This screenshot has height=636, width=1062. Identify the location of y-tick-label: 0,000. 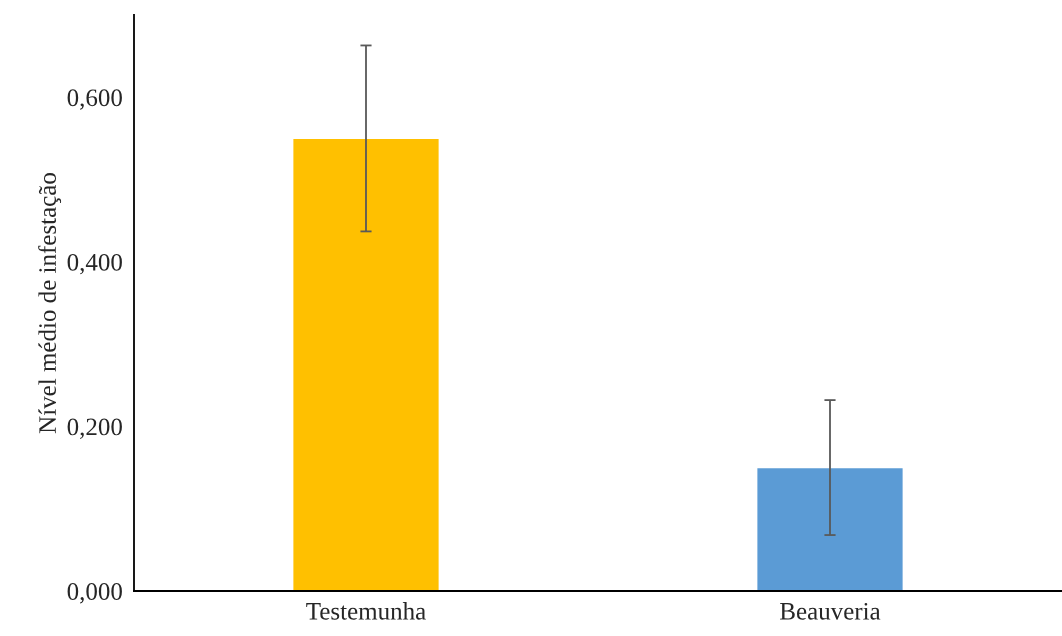
(94, 593).